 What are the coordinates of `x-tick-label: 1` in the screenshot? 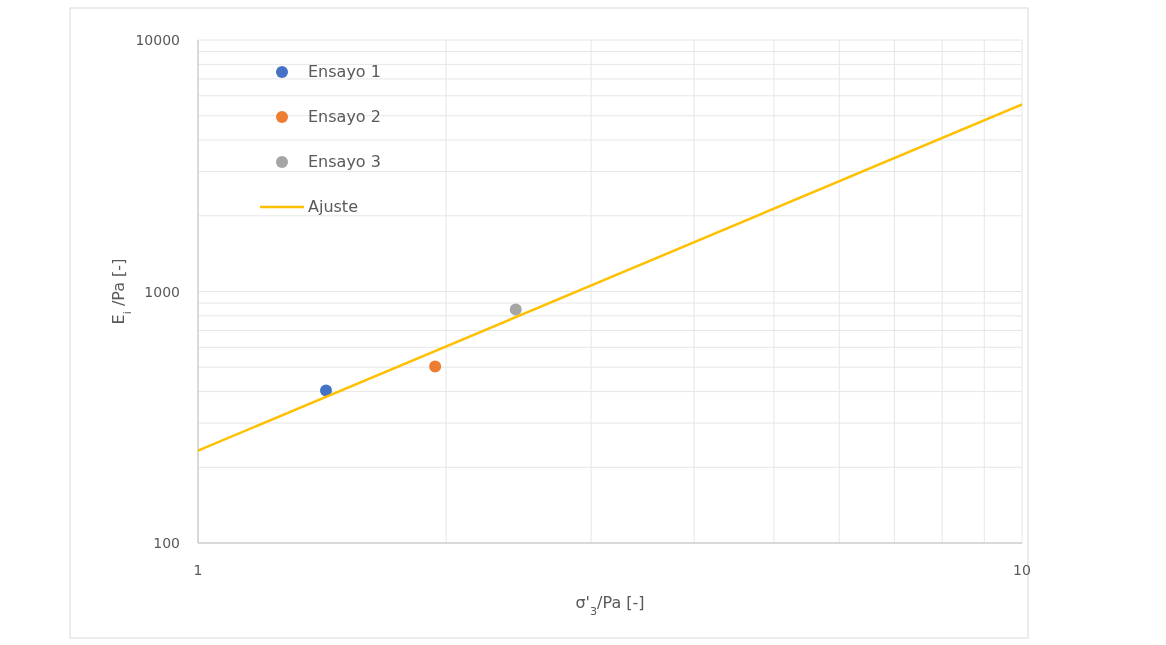 It's located at (198, 570).